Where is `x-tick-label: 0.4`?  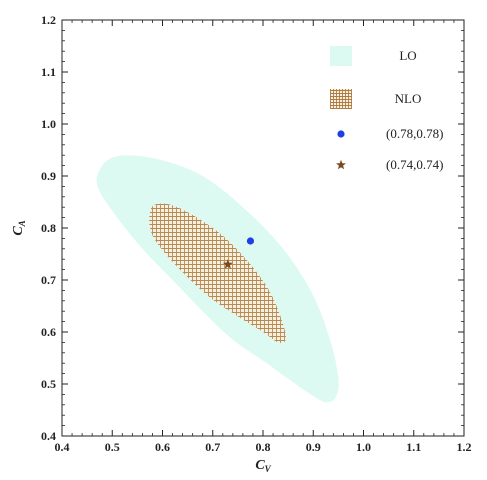
x-tick-label: 0.4 is located at coordinates (62, 447).